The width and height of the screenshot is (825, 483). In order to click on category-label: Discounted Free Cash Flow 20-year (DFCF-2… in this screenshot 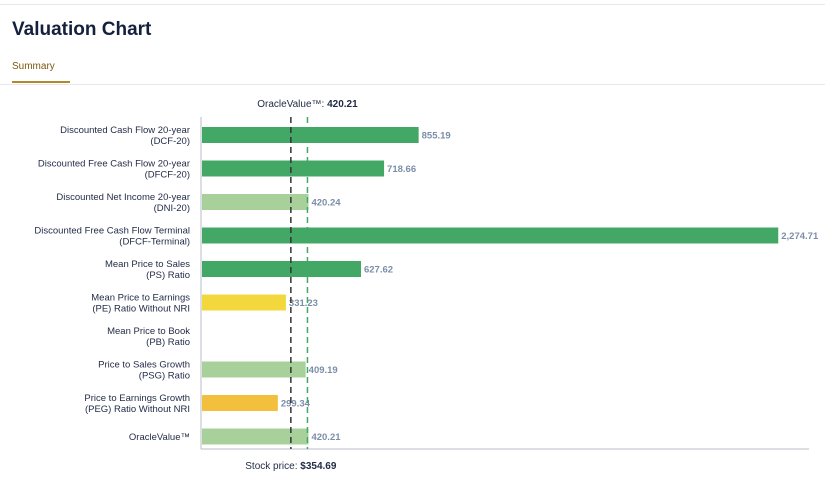, I will do `click(114, 170)`.